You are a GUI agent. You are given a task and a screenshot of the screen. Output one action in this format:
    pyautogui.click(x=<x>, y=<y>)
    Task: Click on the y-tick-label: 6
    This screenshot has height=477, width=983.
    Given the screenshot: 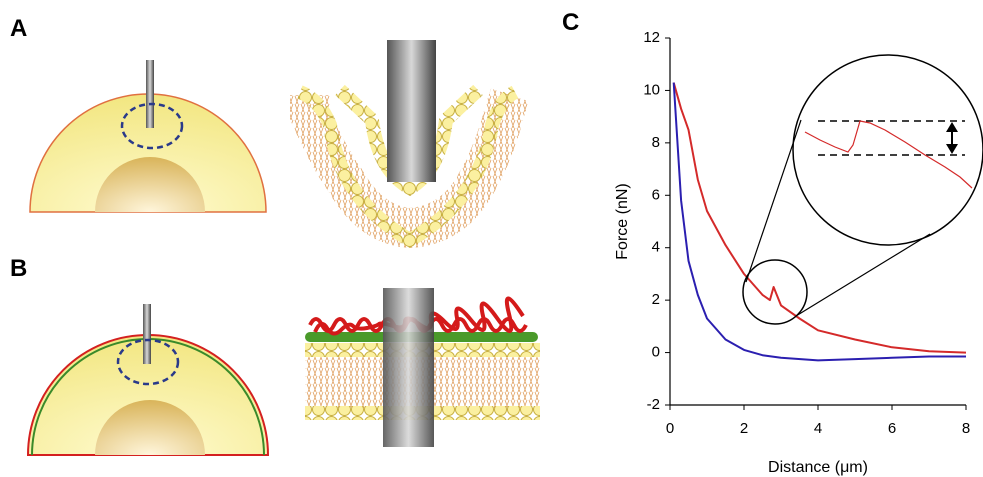 What is the action you would take?
    pyautogui.click(x=656, y=194)
    